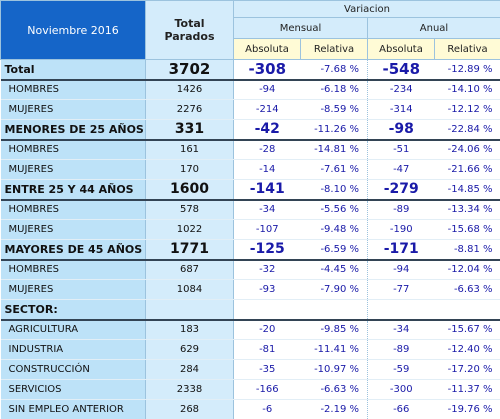  I want to click on table-row: CONSTRUCCIÓN 284 -35 -10.97 % -59 -17.20 %, so click(250, 369).